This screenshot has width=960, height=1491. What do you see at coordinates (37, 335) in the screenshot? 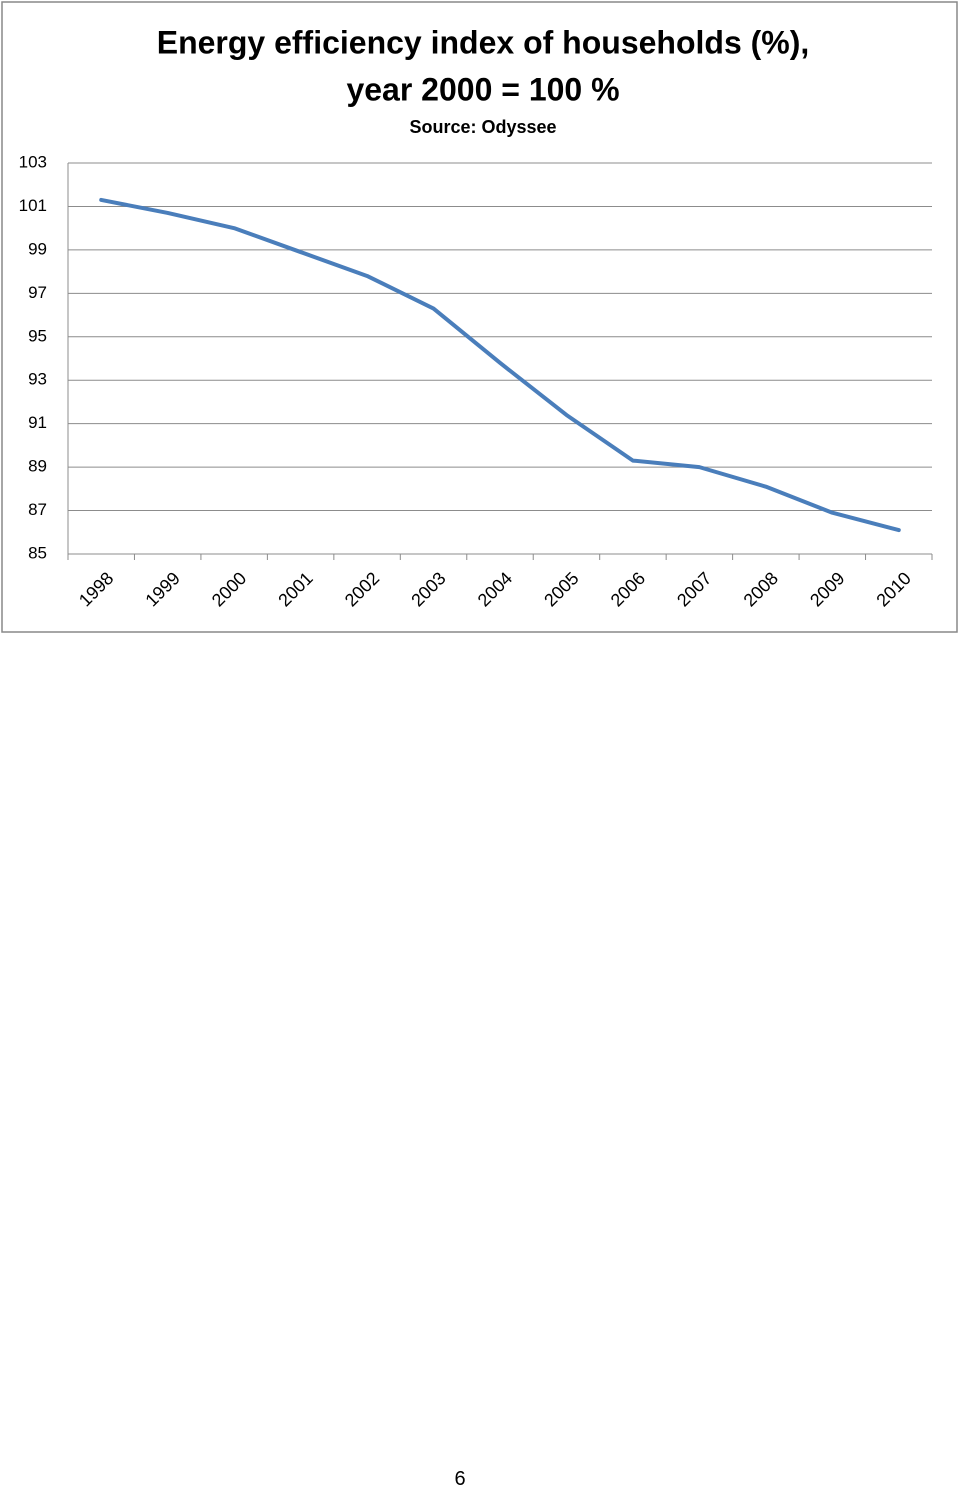
I see `y-tick-label: 95` at bounding box center [37, 335].